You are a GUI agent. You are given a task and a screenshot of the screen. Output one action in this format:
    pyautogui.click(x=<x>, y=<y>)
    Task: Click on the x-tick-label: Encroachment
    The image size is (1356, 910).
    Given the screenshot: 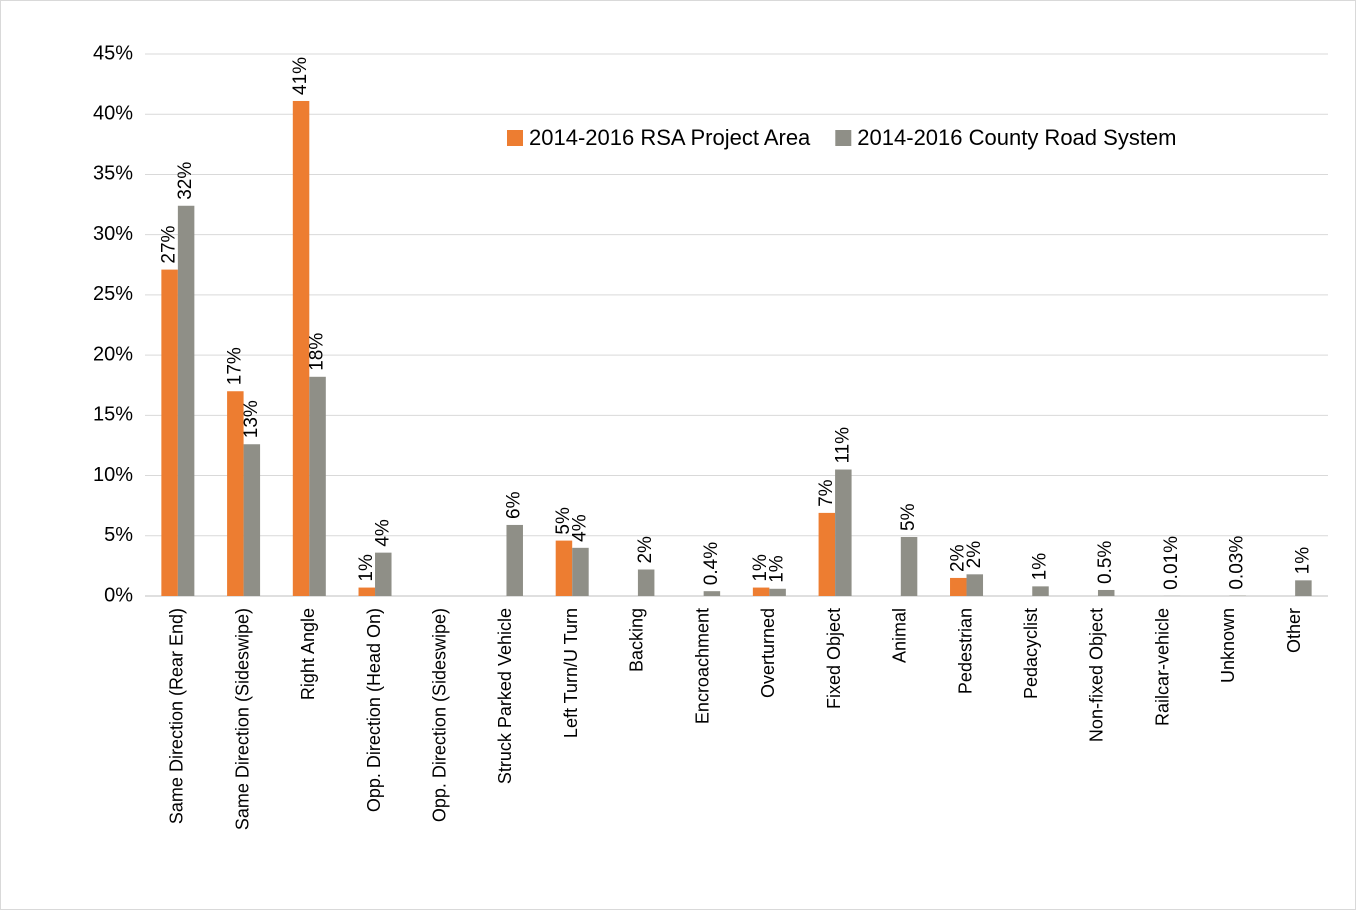 What is the action you would take?
    pyautogui.click(x=702, y=666)
    